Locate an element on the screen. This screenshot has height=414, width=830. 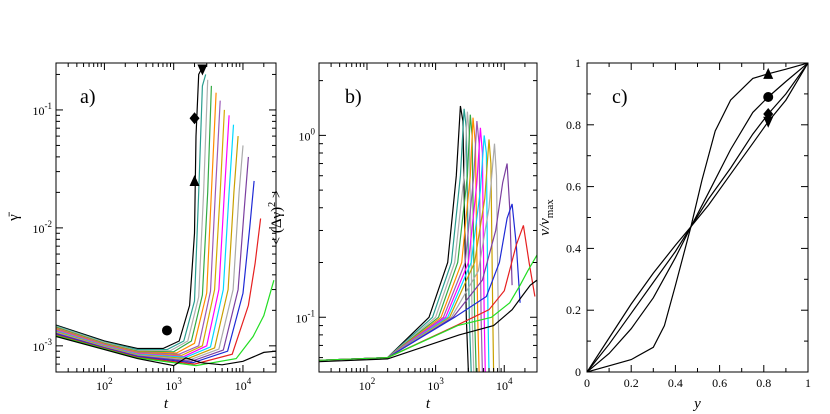
panel-label: b) is located at coordinates (353, 97).